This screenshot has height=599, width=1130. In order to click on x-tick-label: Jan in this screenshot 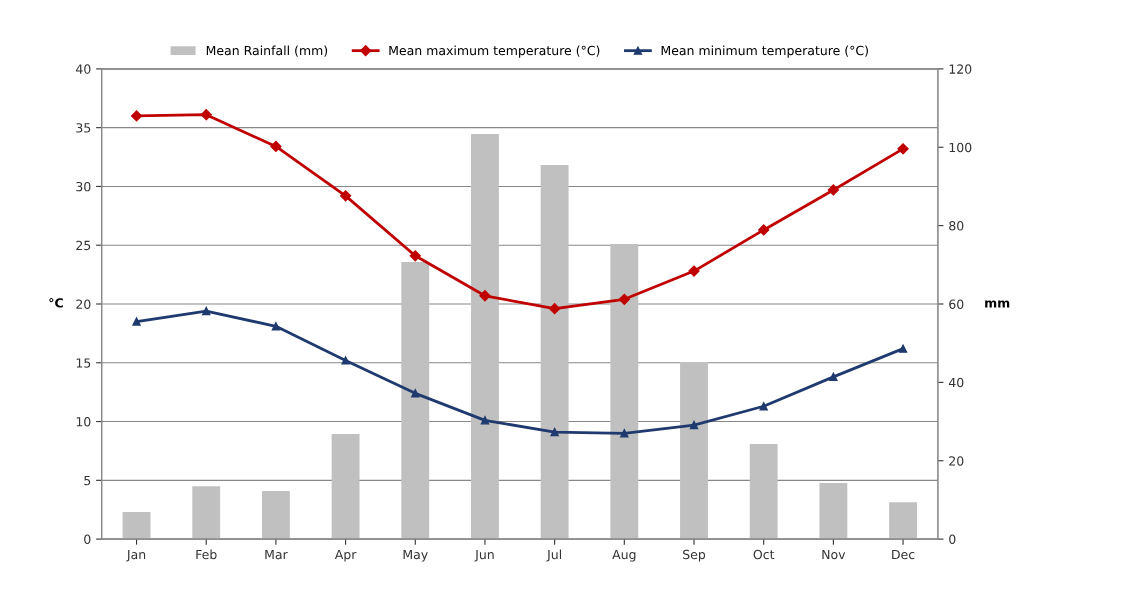, I will do `click(136, 555)`.